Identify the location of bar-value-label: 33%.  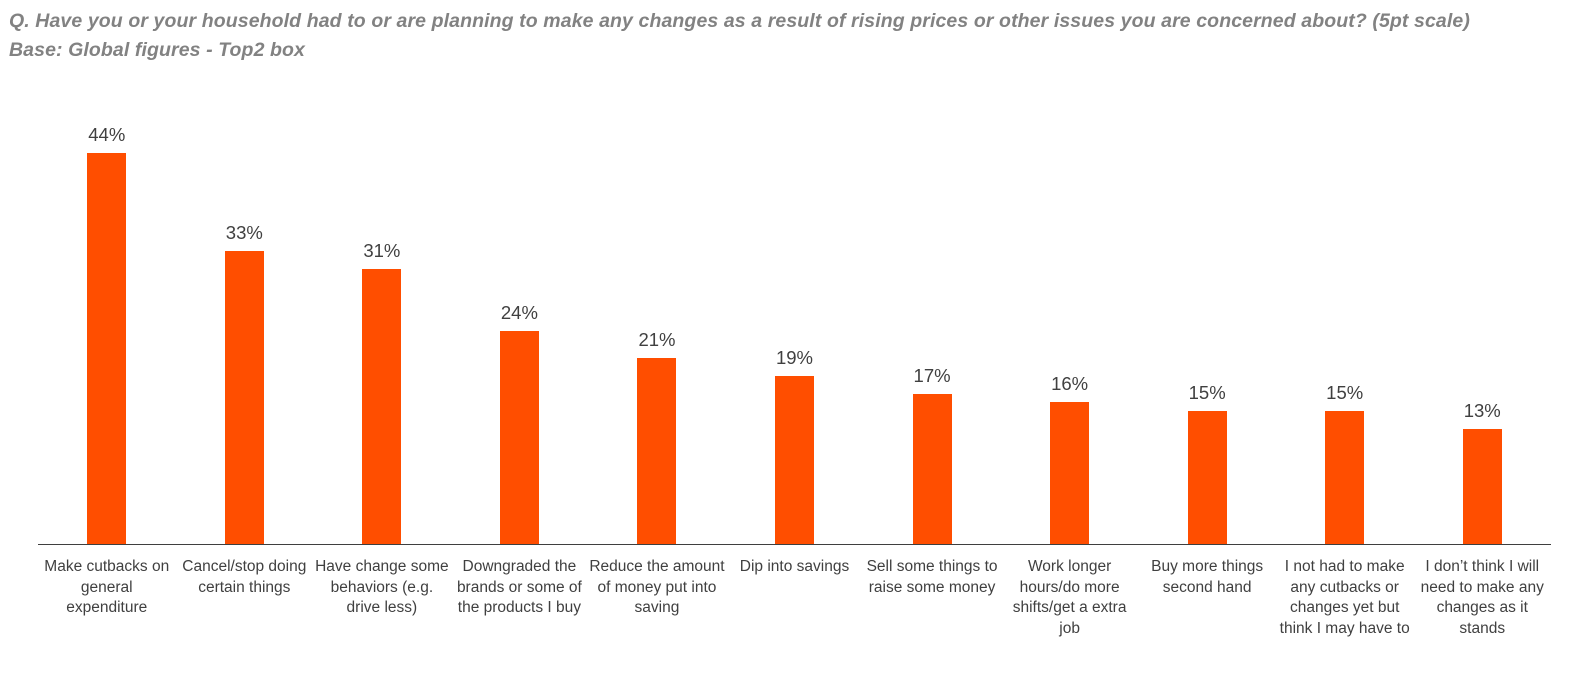
(244, 232).